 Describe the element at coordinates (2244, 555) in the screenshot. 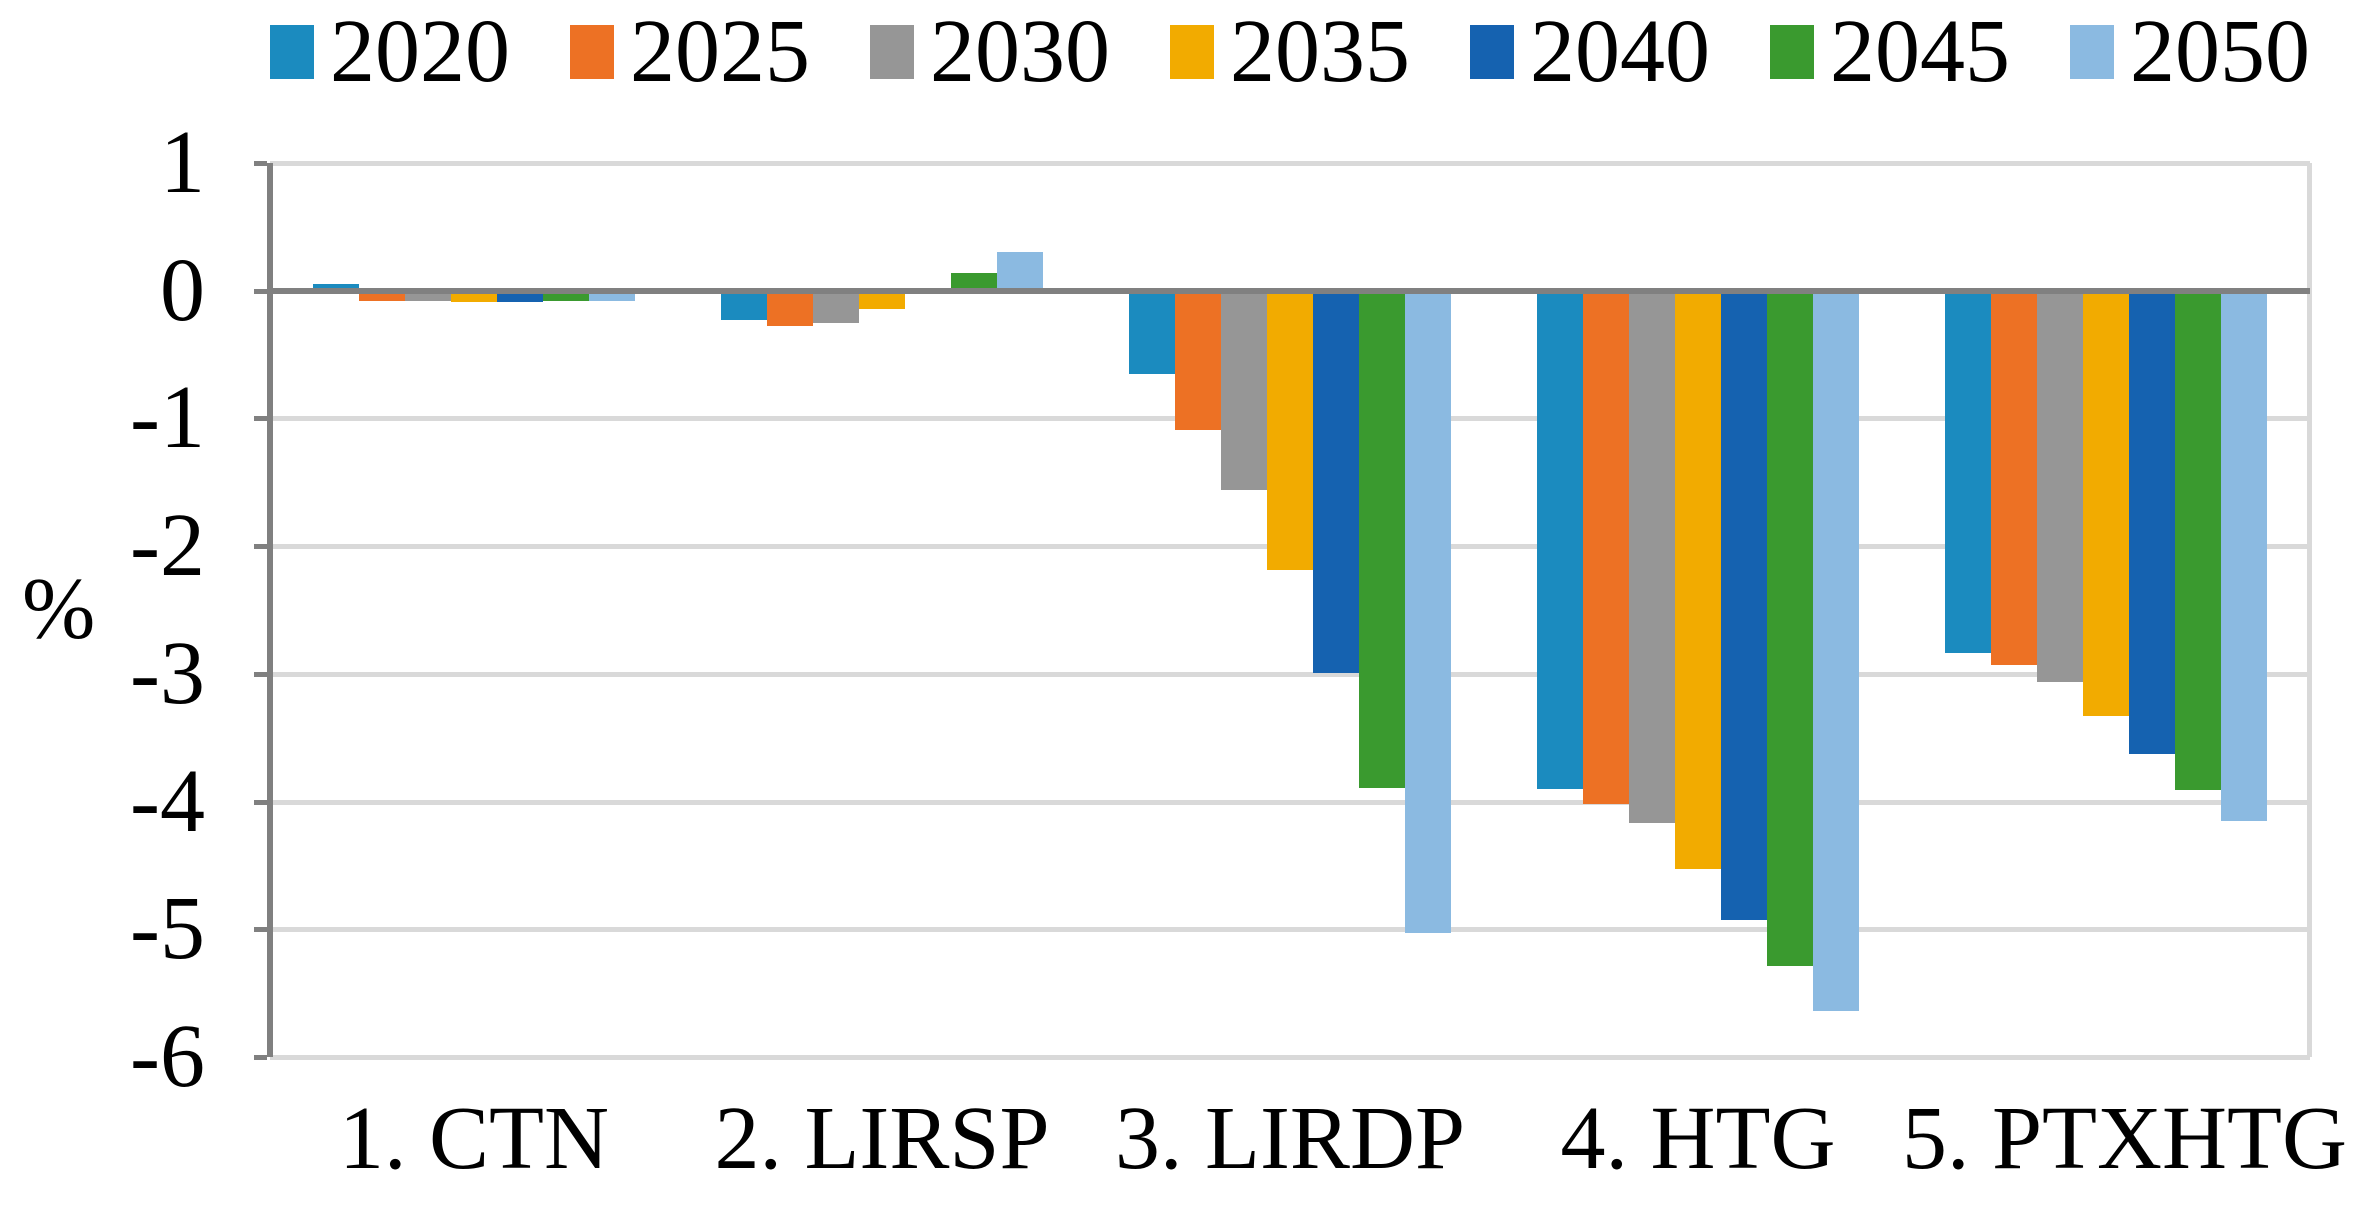

I see `bar-2050-5ptxhtg` at that location.